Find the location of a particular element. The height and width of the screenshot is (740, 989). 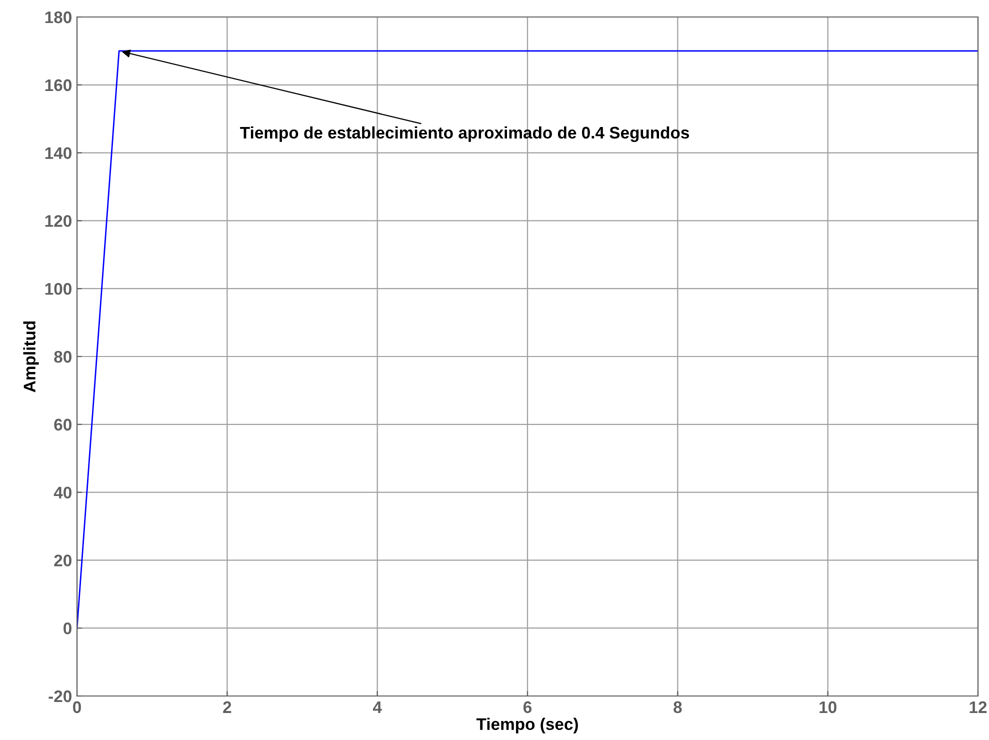

x-tick-label: 6 is located at coordinates (527, 707).